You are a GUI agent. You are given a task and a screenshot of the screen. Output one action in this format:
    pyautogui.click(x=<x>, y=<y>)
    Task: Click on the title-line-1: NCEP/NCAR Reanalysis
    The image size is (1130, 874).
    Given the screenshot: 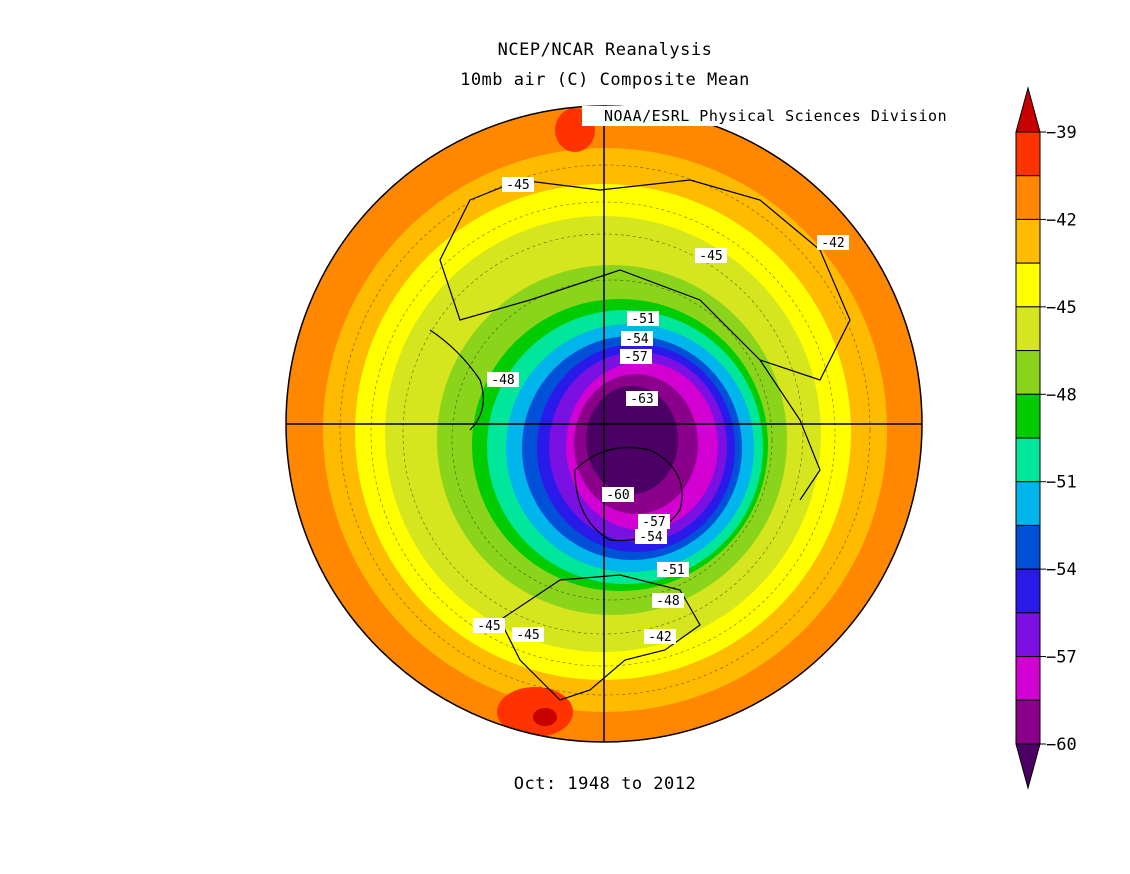 What is the action you would take?
    pyautogui.click(x=605, y=50)
    